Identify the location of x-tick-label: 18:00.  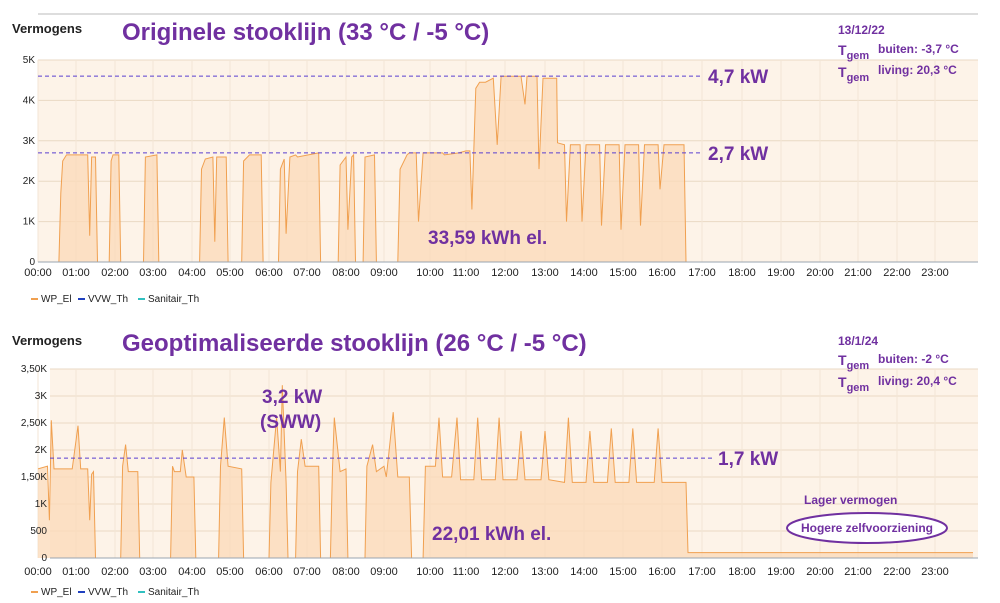
(742, 273).